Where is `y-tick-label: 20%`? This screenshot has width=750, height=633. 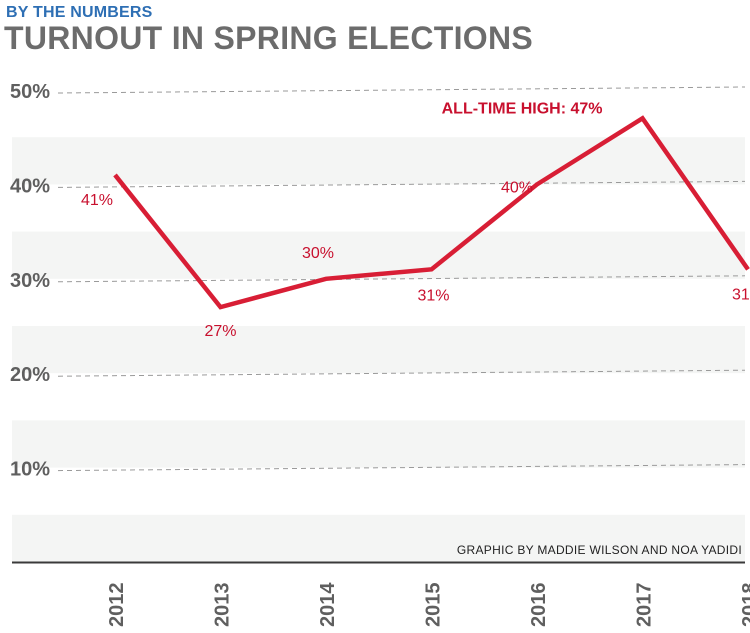
y-tick-label: 20% is located at coordinates (30, 375).